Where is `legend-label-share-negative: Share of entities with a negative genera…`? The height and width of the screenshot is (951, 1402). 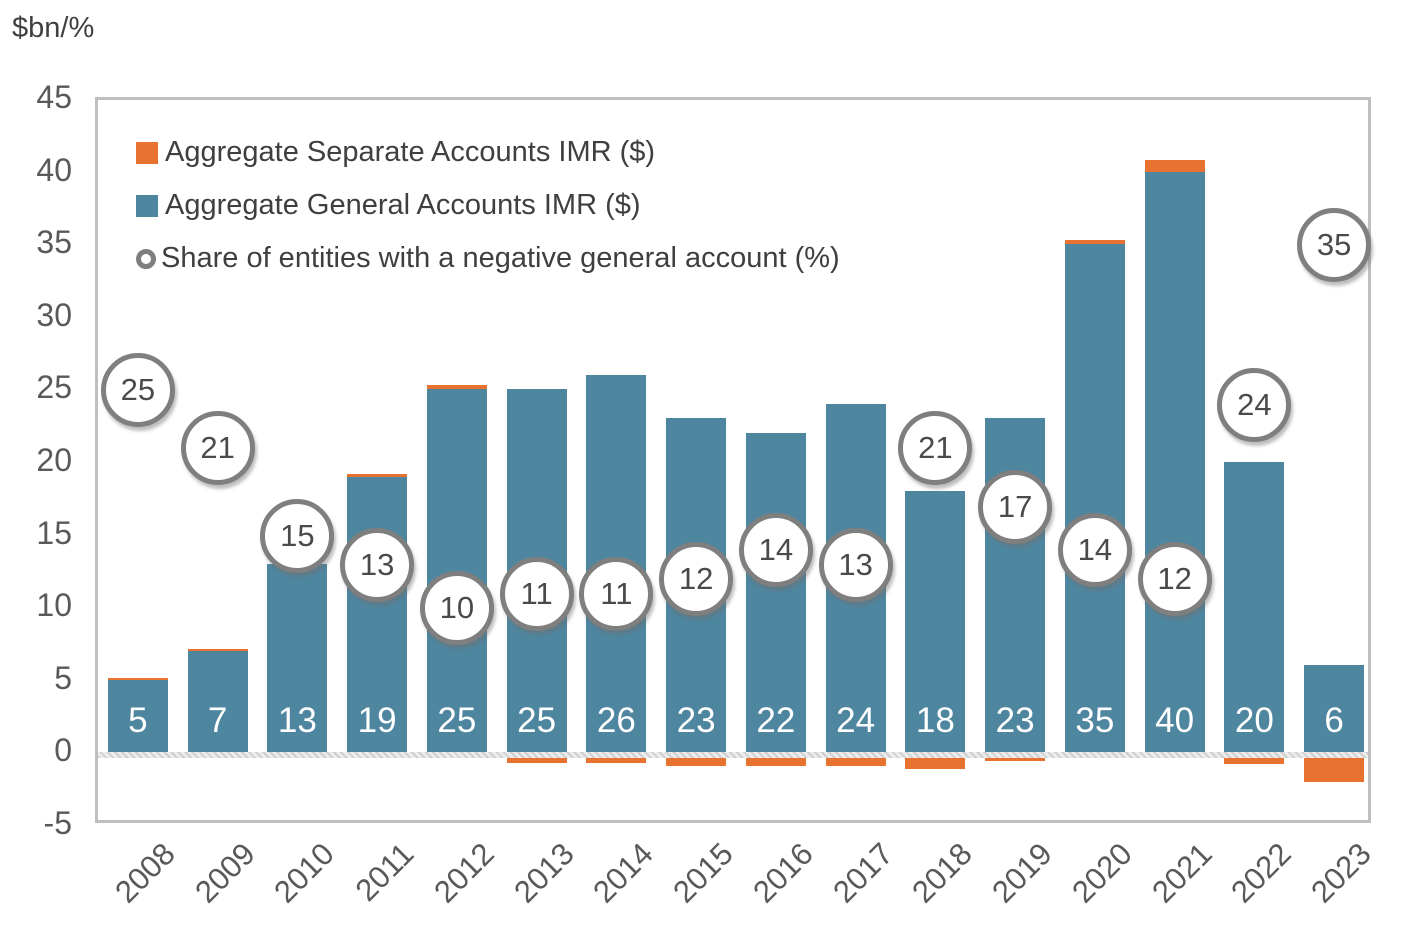
legend-label-share-negative: Share of entities with a negative genera… is located at coordinates (500, 258).